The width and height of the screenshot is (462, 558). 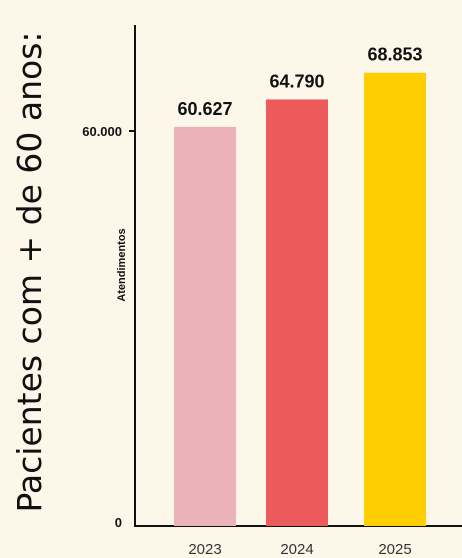 What do you see at coordinates (394, 549) in the screenshot?
I see `category-label-2025: 2025` at bounding box center [394, 549].